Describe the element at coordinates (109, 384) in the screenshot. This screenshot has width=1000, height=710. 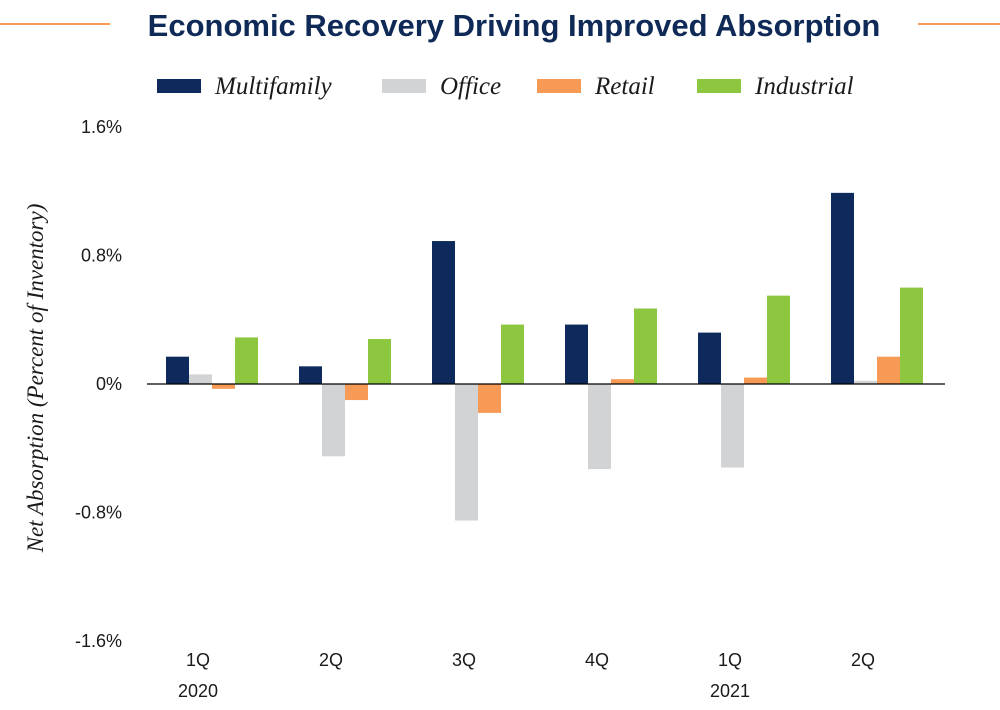
I see `y-tick-label: 0%` at that location.